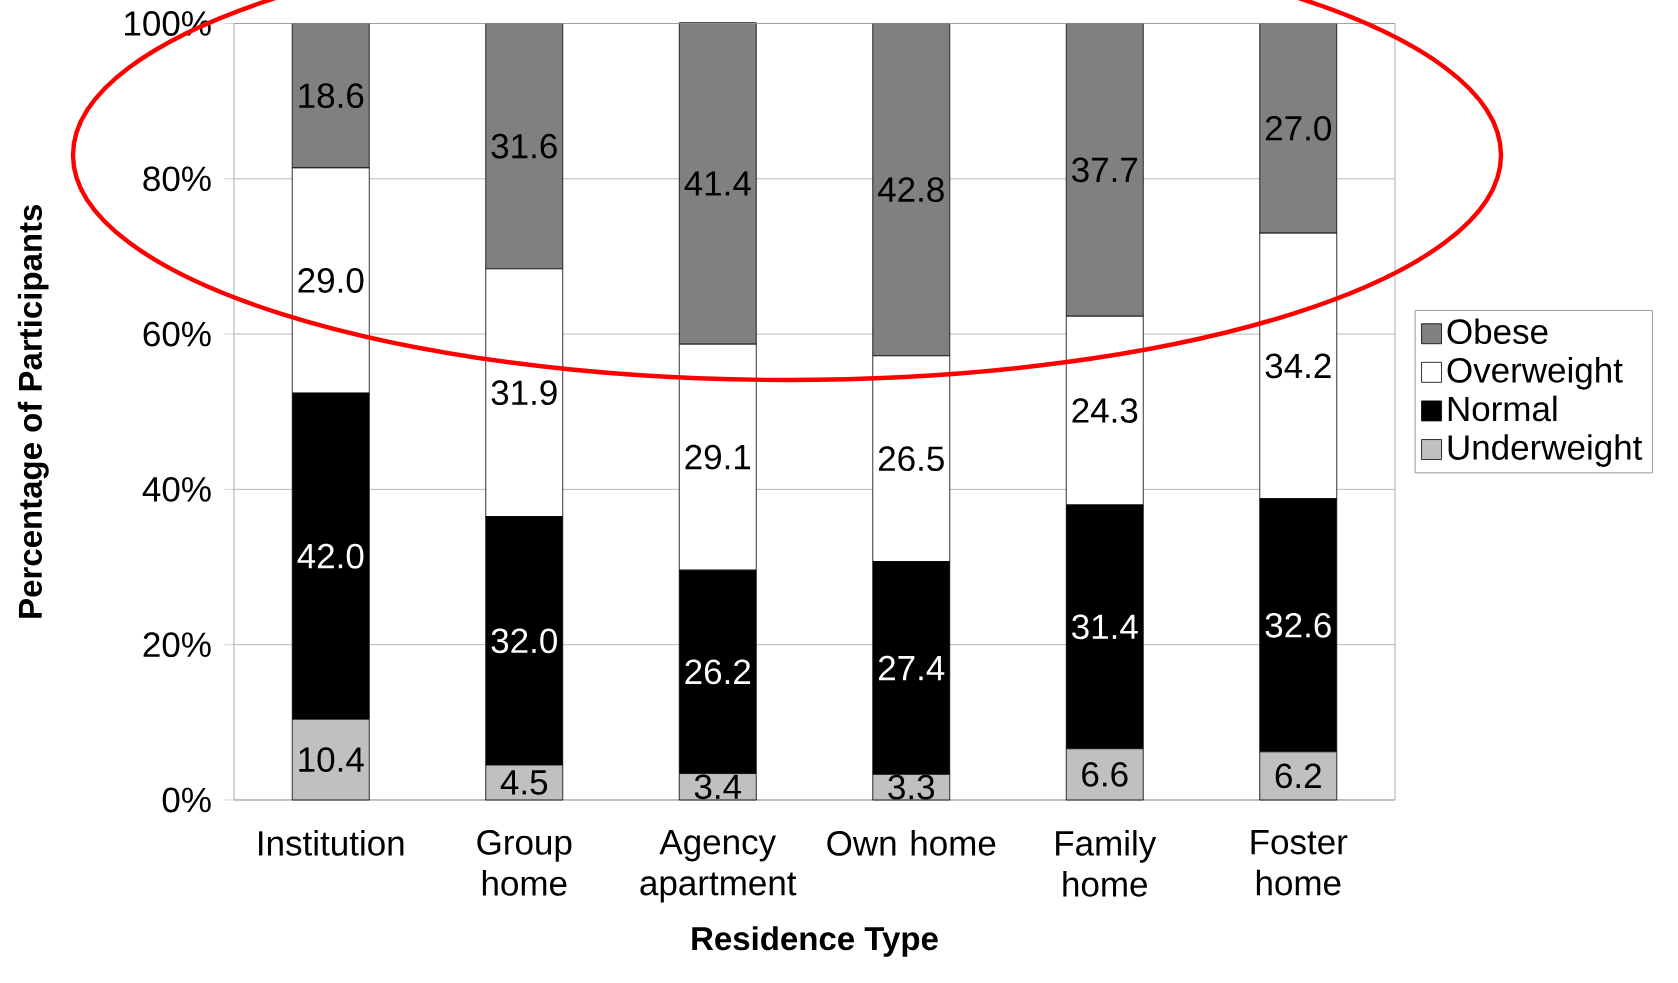 Image resolution: width=1678 pixels, height=983 pixels. What do you see at coordinates (1535, 373) in the screenshot?
I see `legend-label: Overweight` at bounding box center [1535, 373].